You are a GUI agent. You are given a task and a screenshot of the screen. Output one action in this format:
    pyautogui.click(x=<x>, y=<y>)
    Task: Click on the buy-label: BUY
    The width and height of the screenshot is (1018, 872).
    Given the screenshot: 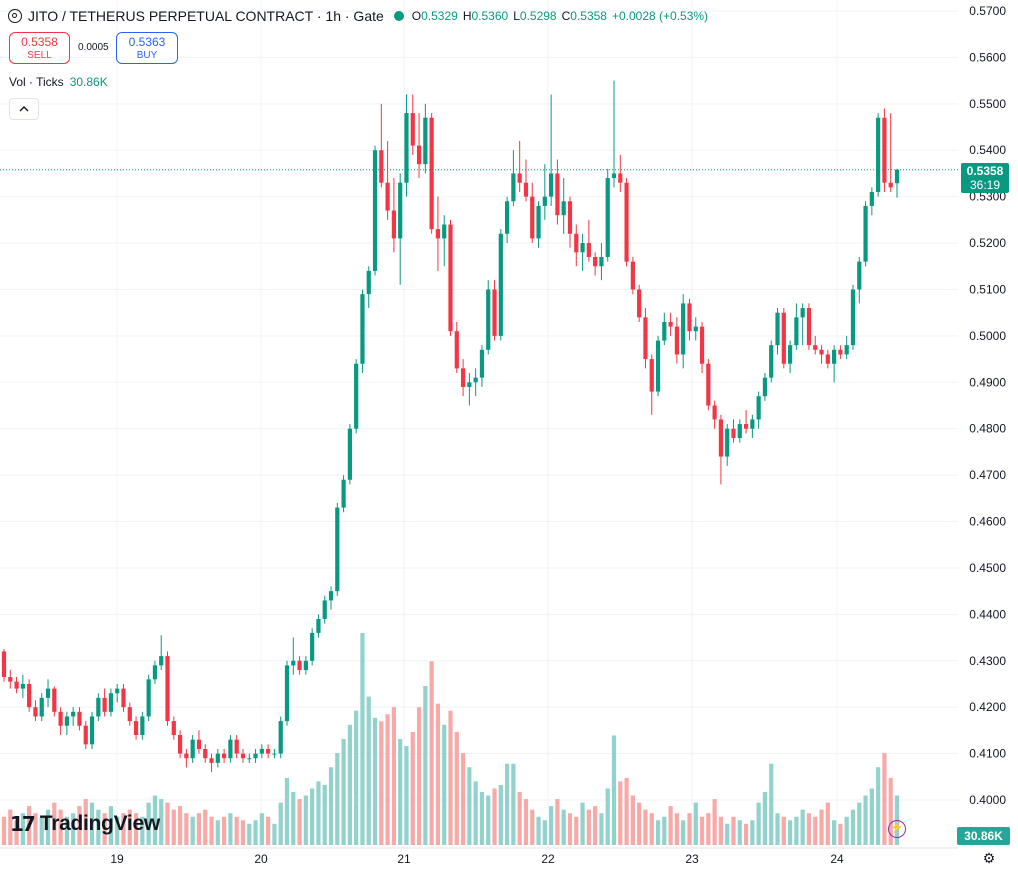 What is the action you would take?
    pyautogui.click(x=147, y=55)
    